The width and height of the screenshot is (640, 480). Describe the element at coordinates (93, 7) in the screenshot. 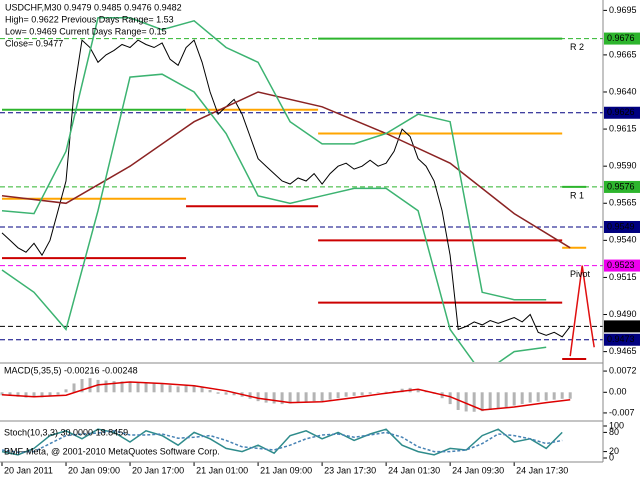

I see `header-ohlc: USDCHF,M30 0.9479 0.9485 0.9476 0.9482` at that location.